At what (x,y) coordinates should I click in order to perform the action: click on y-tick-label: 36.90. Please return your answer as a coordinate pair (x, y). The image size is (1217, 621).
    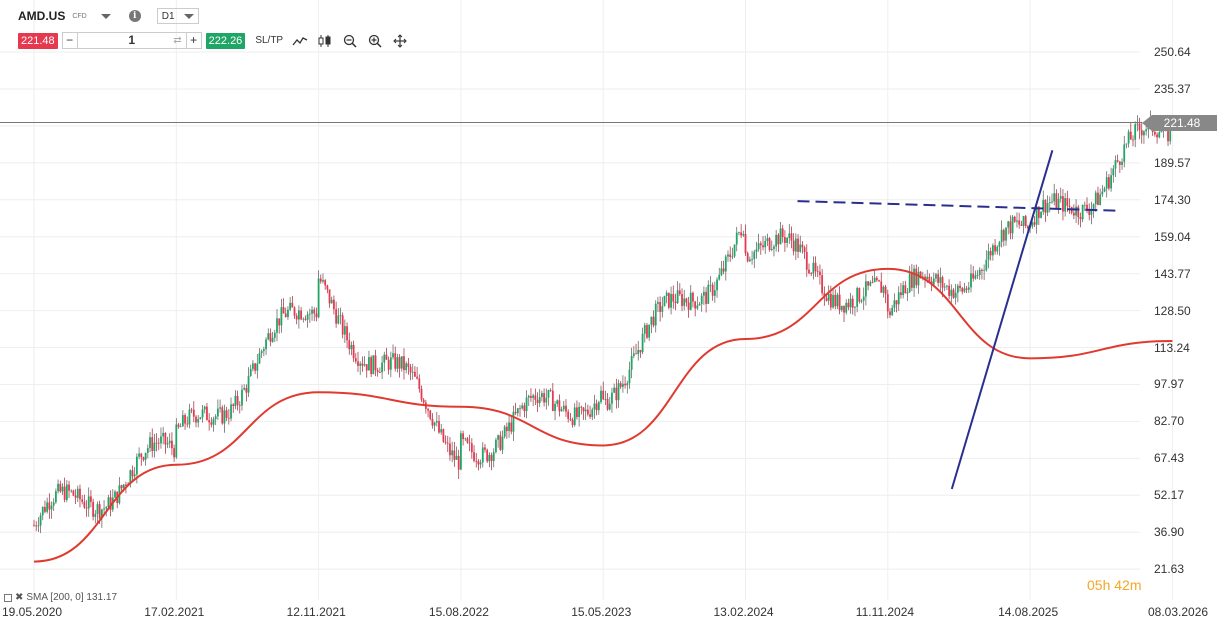
    Looking at the image, I should click on (1169, 532).